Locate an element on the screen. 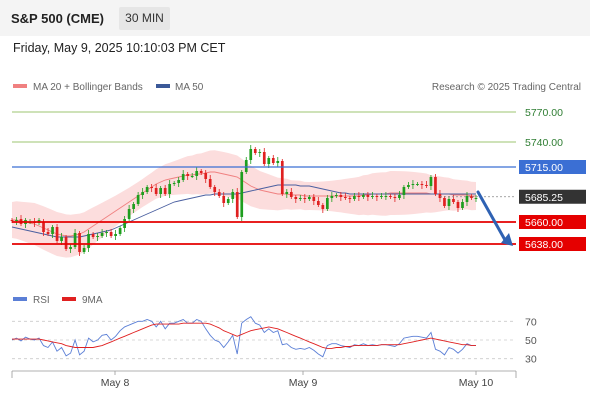 The height and width of the screenshot is (400, 590). legend-swatch-ma50 is located at coordinates (163, 86).